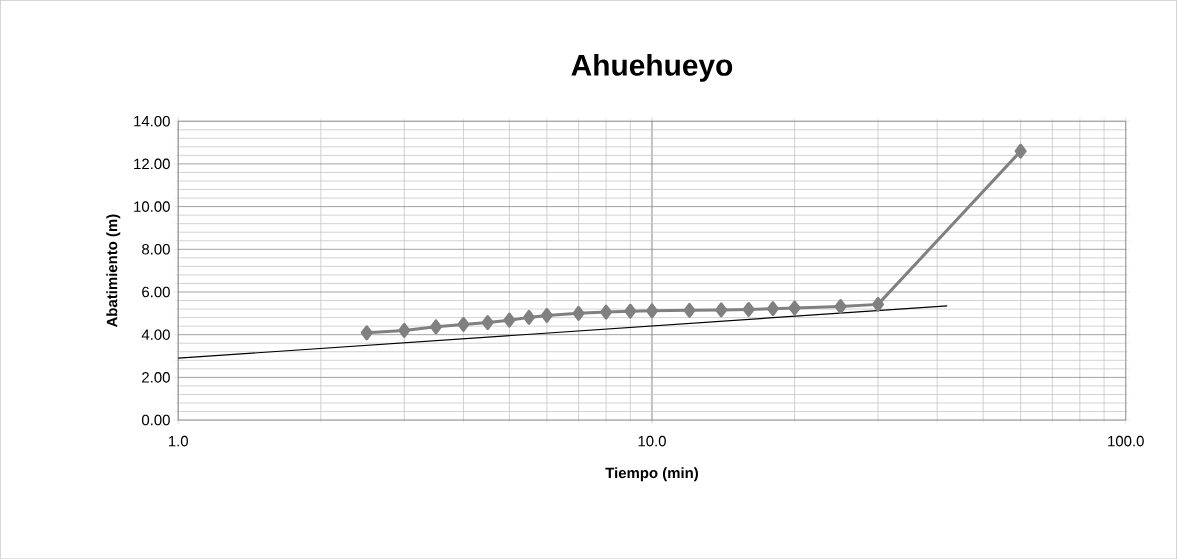 Image resolution: width=1177 pixels, height=559 pixels. I want to click on y-axis-title: Abatimiento (m), so click(113, 270).